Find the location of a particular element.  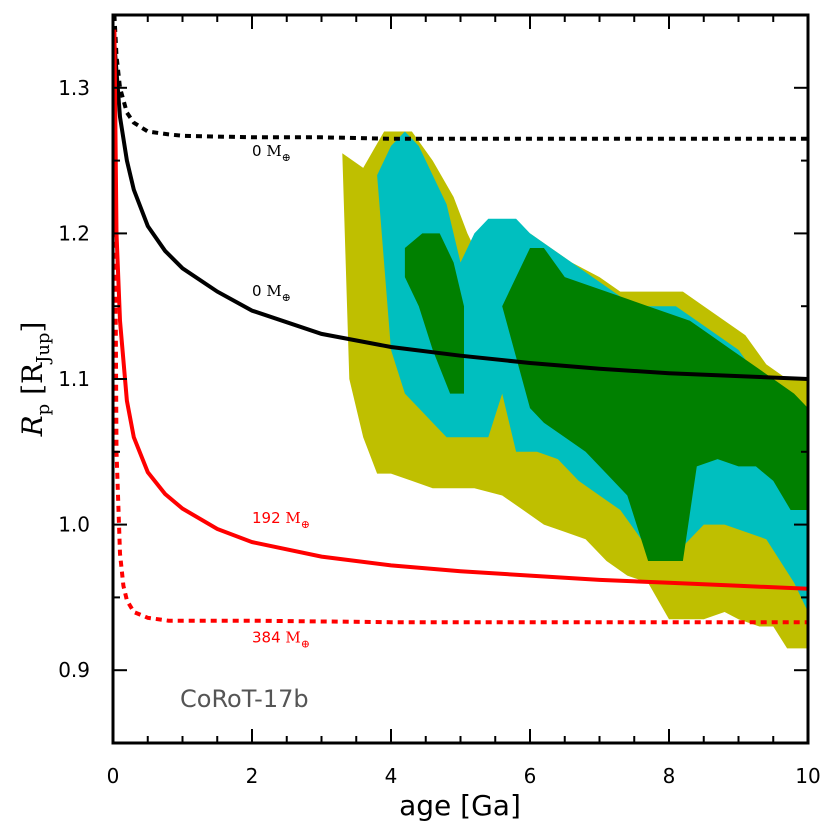

curve-labels: 0 M⊕ 0 M⊕ 192 M⊕ 384 M⊕ is located at coordinates (281, 396).